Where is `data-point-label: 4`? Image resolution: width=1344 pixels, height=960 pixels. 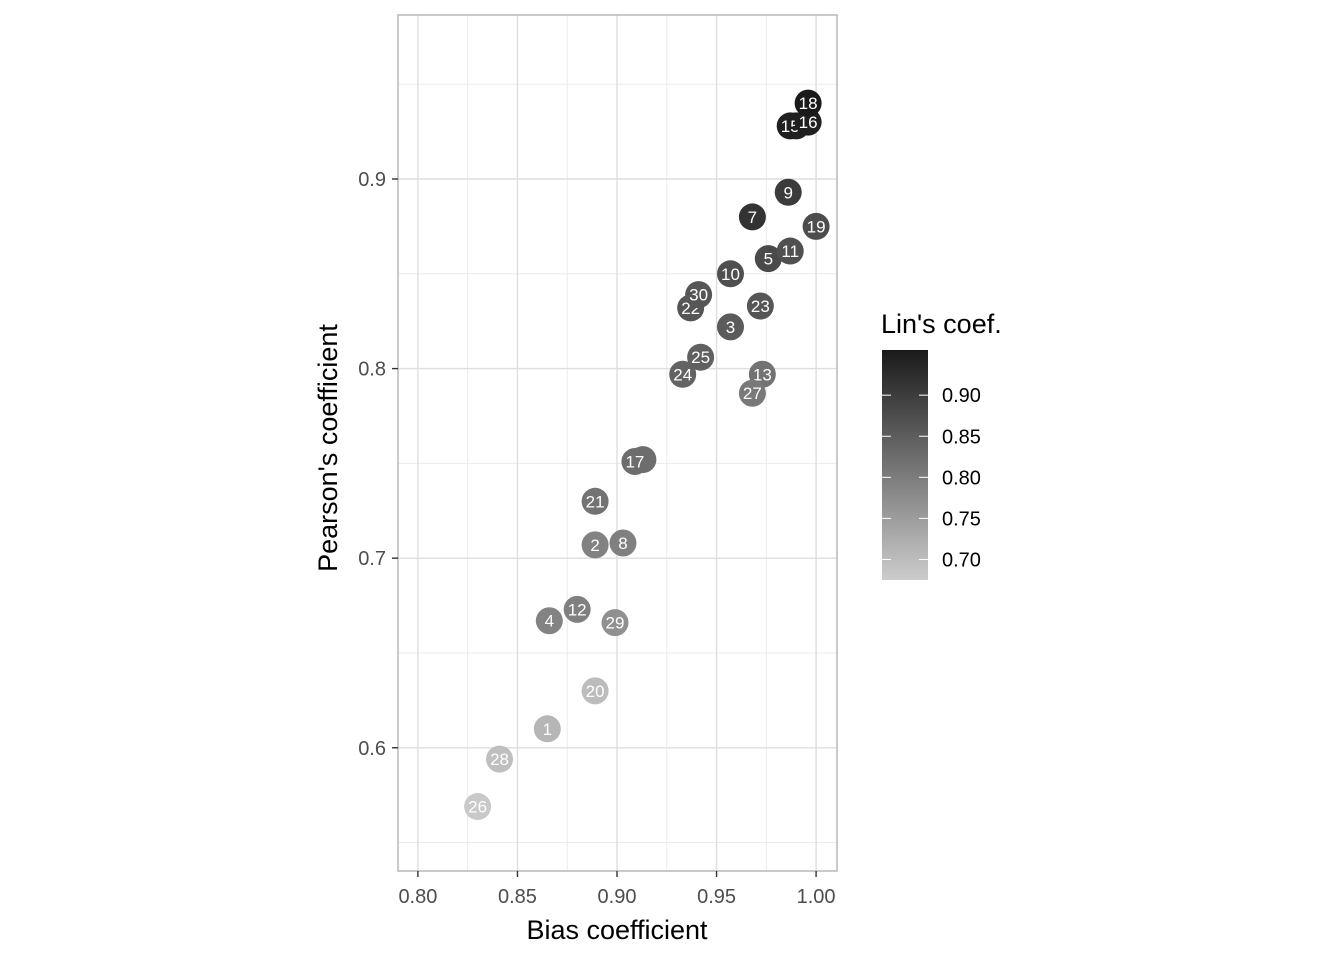 data-point-label: 4 is located at coordinates (549, 621).